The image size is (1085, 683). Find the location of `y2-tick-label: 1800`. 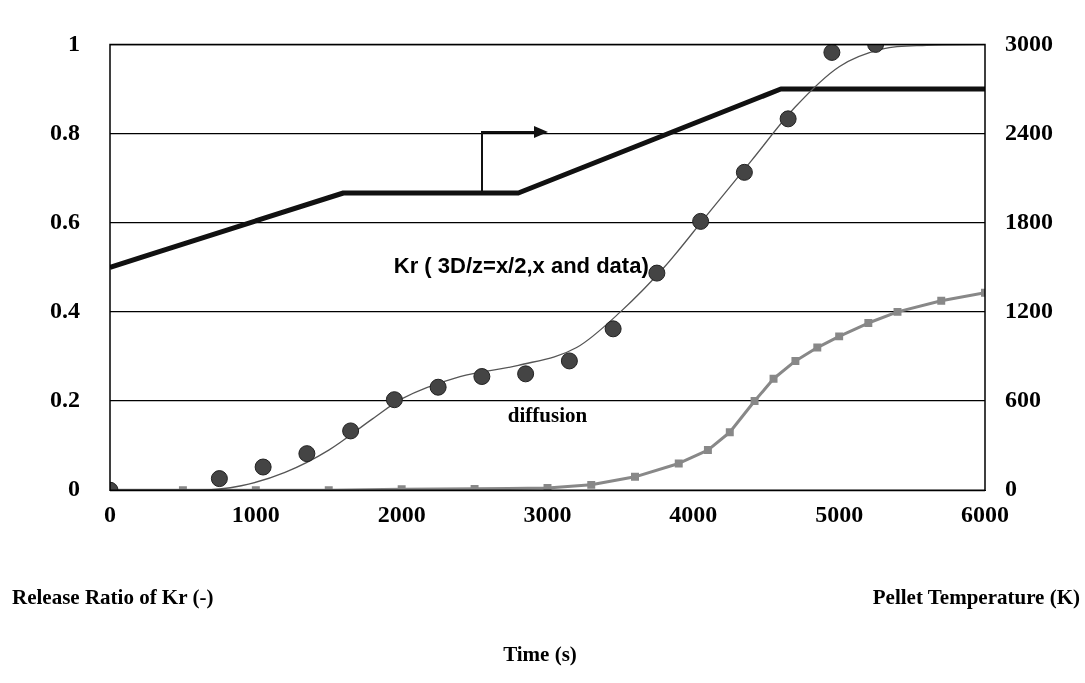

y2-tick-label: 1800 is located at coordinates (1029, 220).